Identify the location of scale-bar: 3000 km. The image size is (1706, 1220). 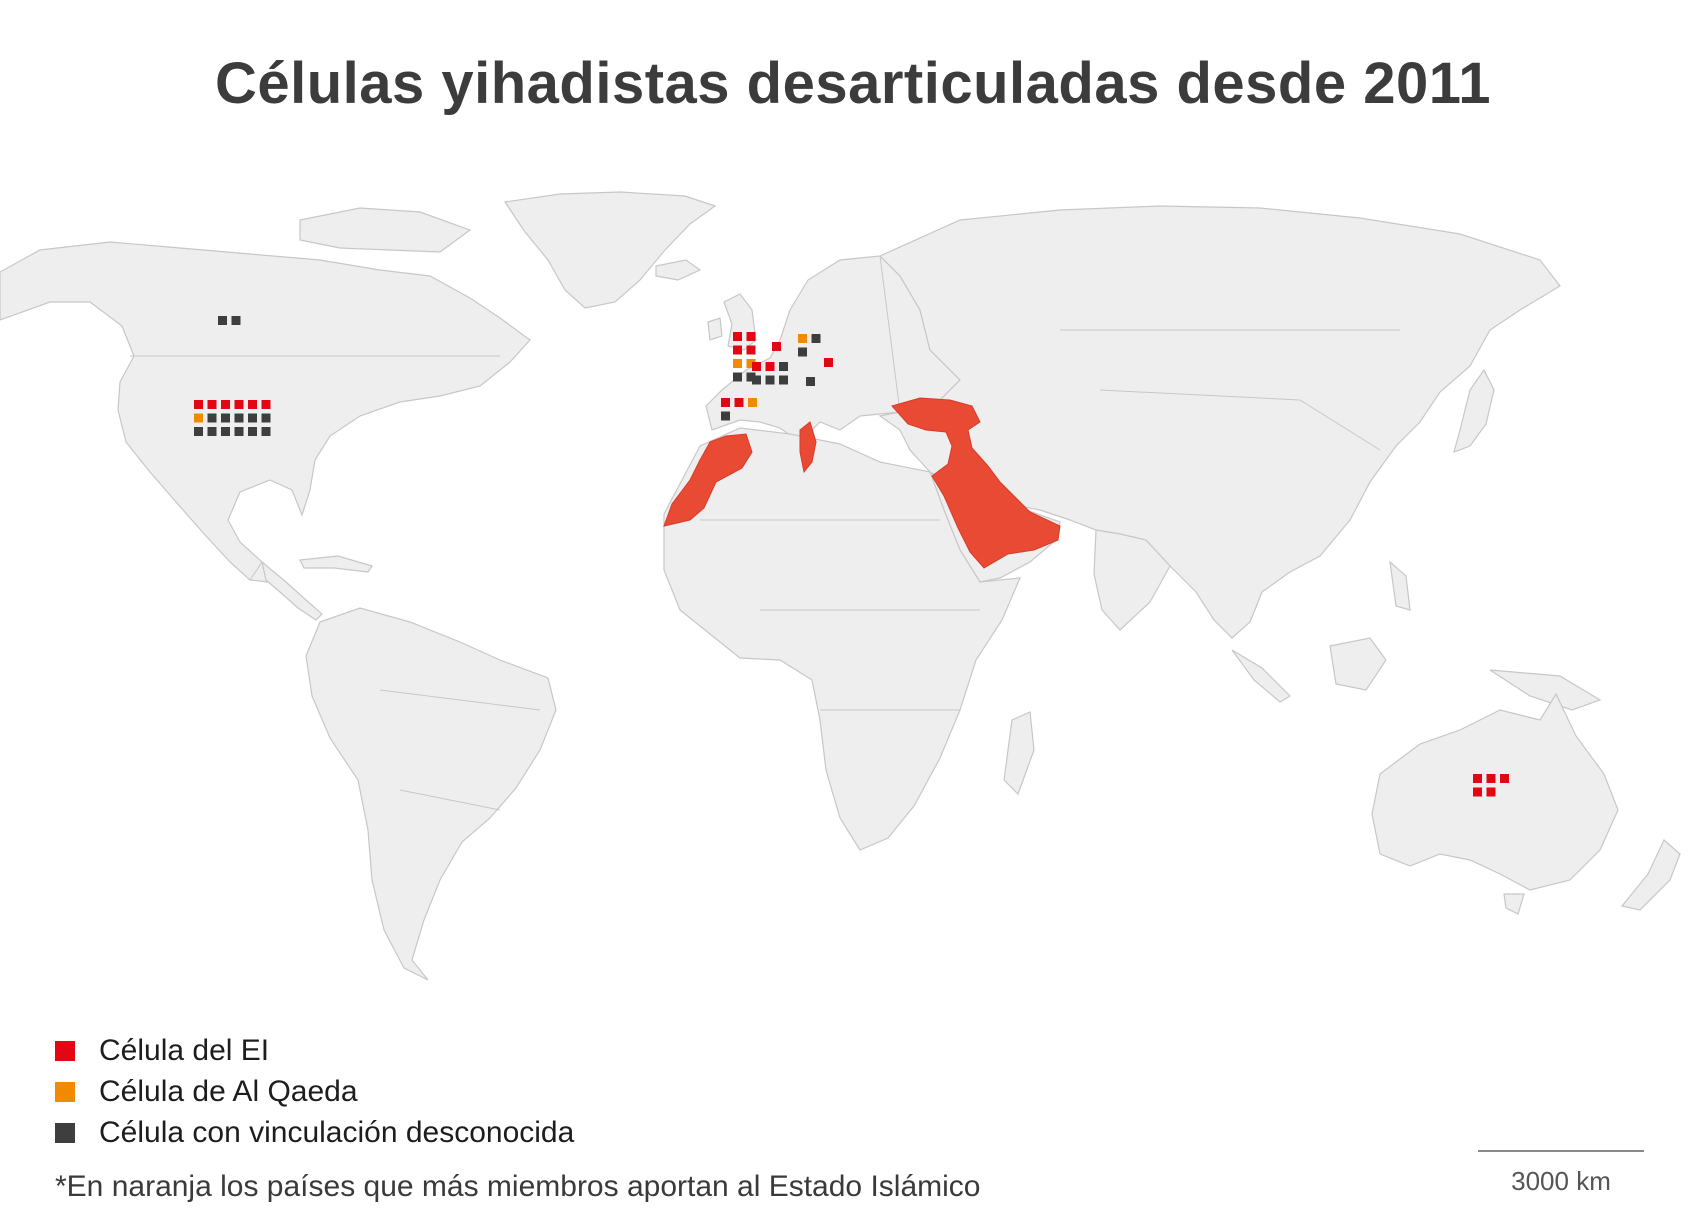
(1561, 1173).